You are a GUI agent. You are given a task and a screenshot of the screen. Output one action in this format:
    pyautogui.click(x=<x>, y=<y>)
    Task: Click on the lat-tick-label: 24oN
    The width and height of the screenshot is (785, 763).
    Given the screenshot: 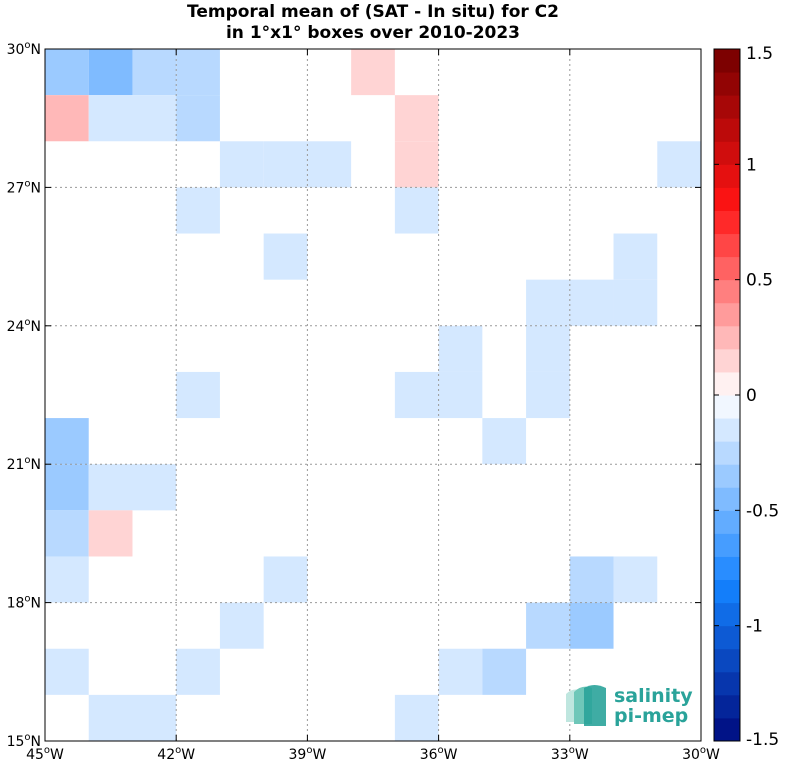 What is the action you would take?
    pyautogui.click(x=24, y=326)
    